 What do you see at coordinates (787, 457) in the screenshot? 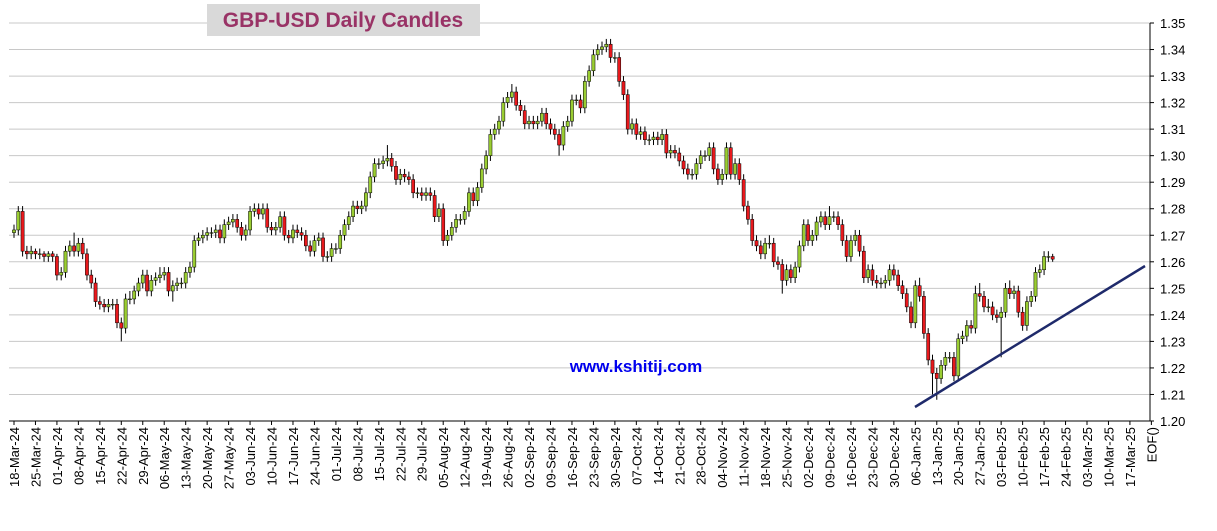
I see `x-tick-label: 25-Nov-24` at bounding box center [787, 457].